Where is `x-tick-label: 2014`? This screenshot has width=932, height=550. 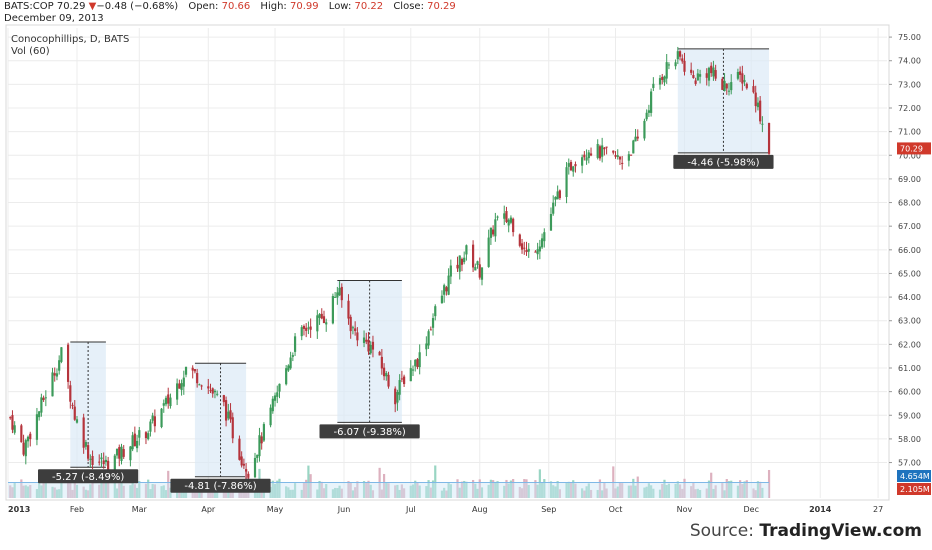
x-tick-label: 2014 is located at coordinates (820, 509).